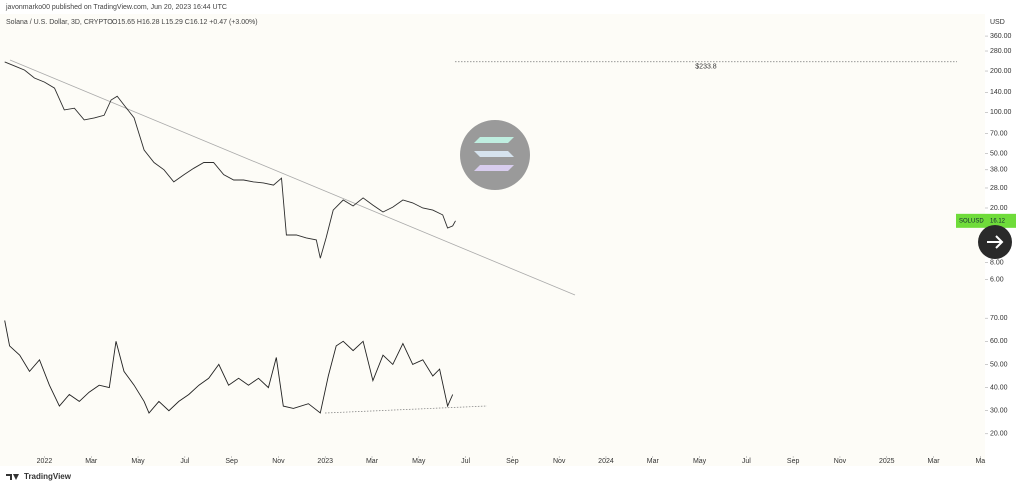 This screenshot has height=484, width=1024. Describe the element at coordinates (606, 461) in the screenshot. I see `x-tick-label: 2024` at that location.